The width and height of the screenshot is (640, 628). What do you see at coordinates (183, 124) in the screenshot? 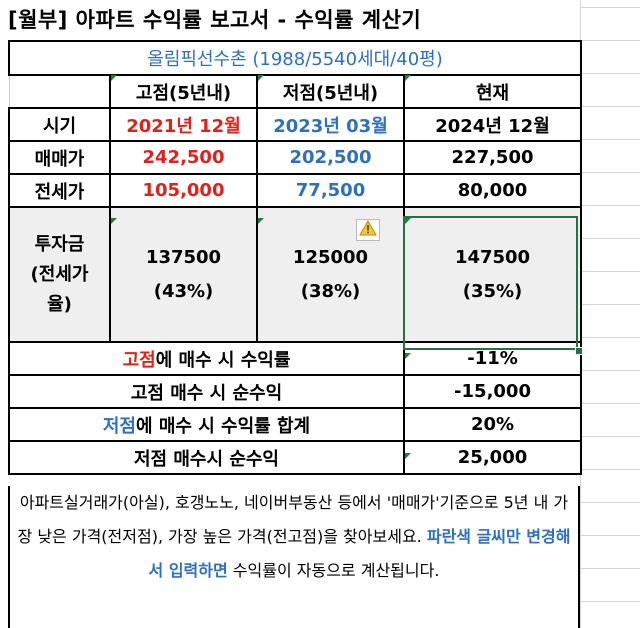
I see `cell-time-high: 2021년 12월` at bounding box center [183, 124].